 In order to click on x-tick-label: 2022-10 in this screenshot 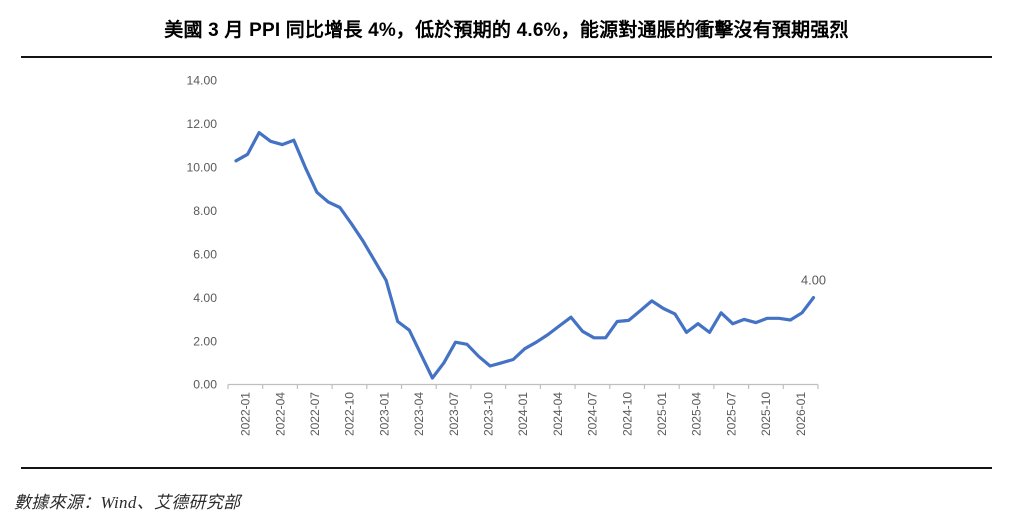, I will do `click(350, 414)`.